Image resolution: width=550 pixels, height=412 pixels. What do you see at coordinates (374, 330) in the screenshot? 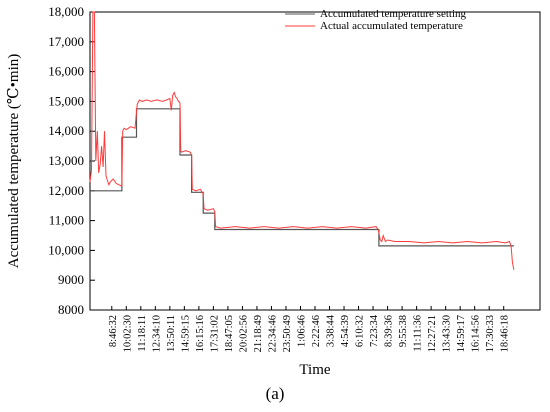
I see `x-tick-label: 7:23:34` at bounding box center [374, 330].